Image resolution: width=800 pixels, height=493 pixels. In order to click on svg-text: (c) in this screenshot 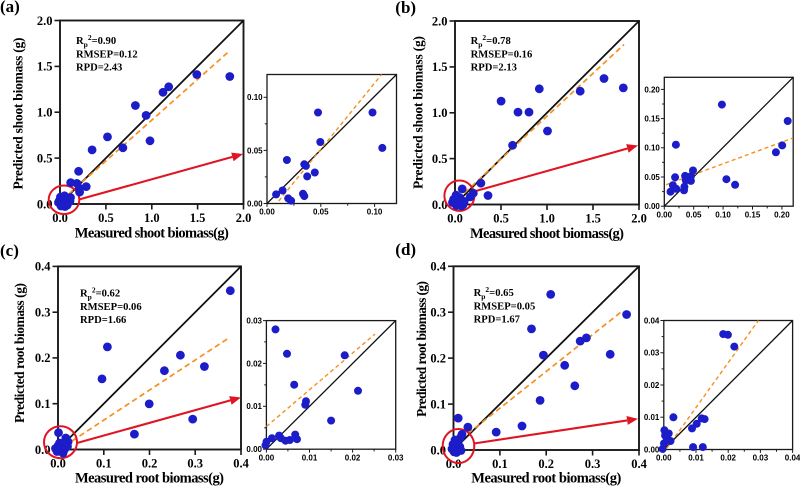, I will do `click(9, 250)`.